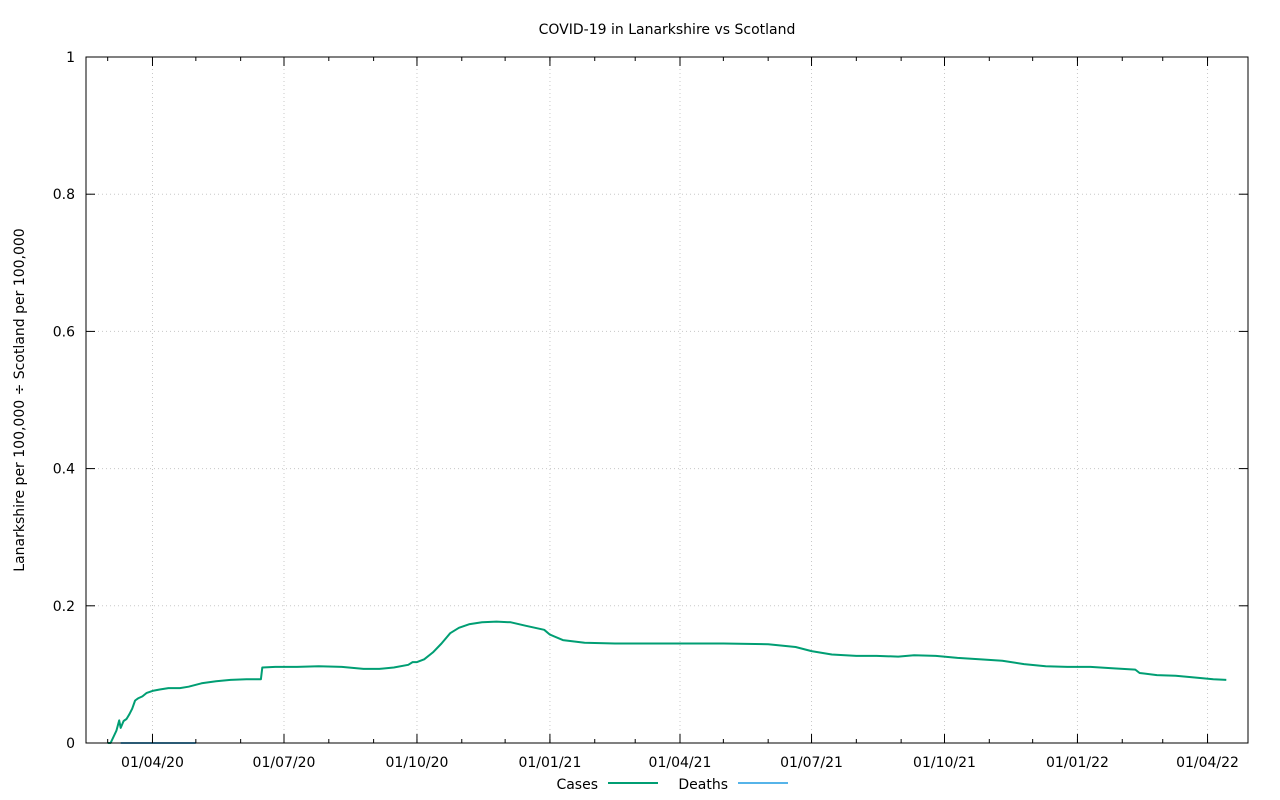  What do you see at coordinates (417, 763) in the screenshot?
I see `x-tick-label: 01/10/20` at bounding box center [417, 763].